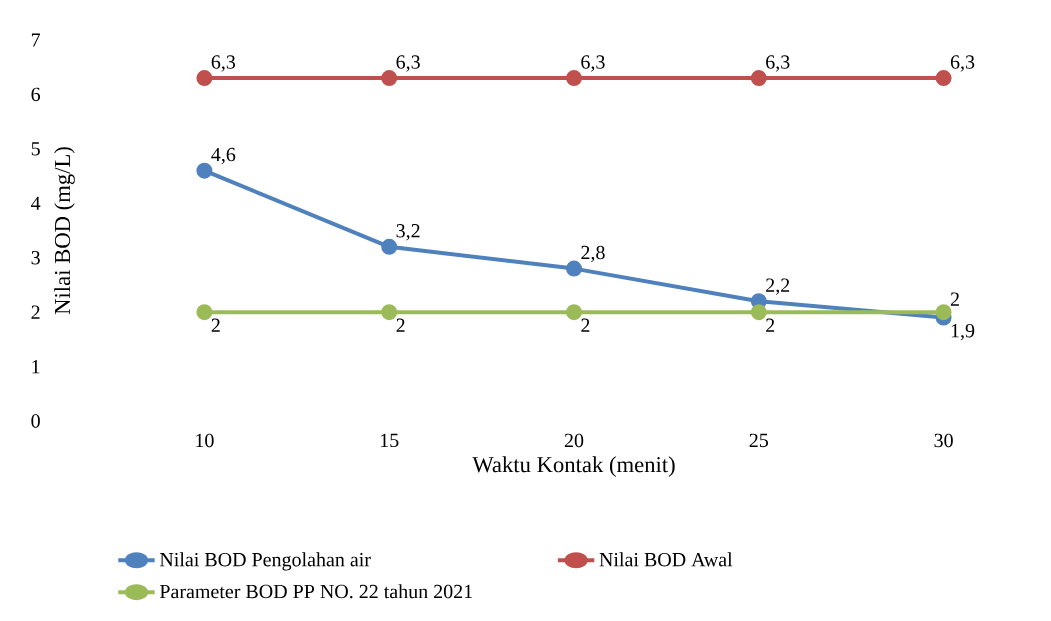  What do you see at coordinates (36, 40) in the screenshot?
I see `y-tick-label: 7` at bounding box center [36, 40].